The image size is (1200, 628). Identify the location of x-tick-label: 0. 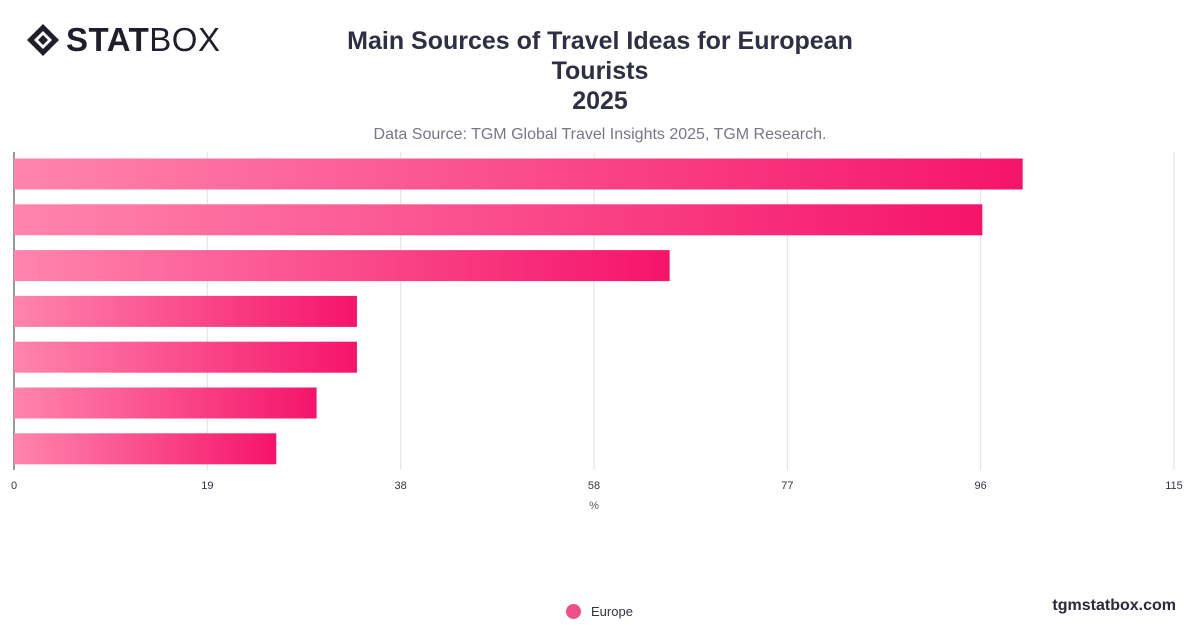
(14, 486).